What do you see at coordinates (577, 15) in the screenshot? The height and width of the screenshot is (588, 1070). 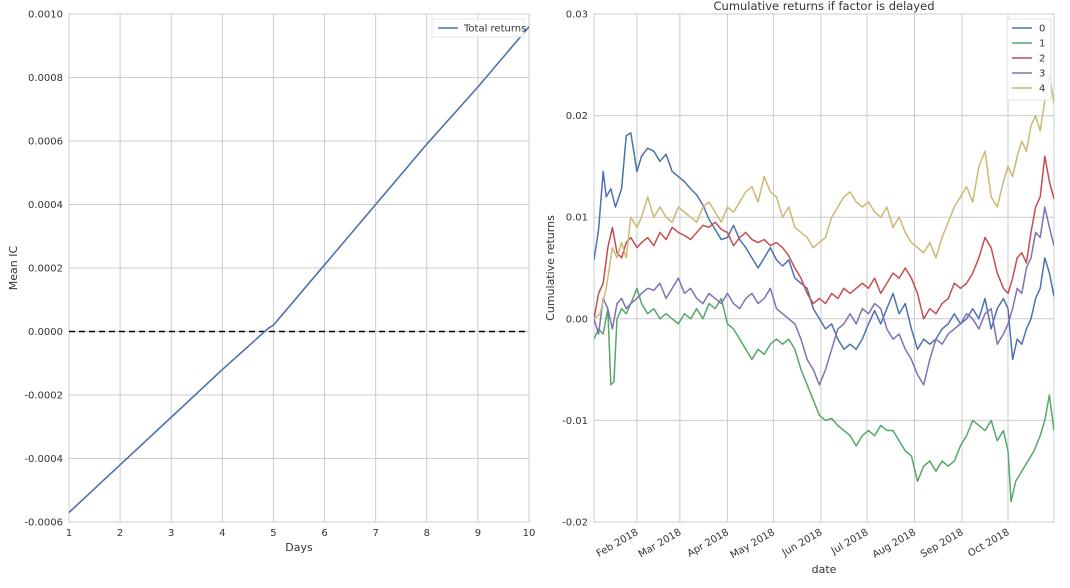 I see `y-tick-label: 0.03` at bounding box center [577, 15].